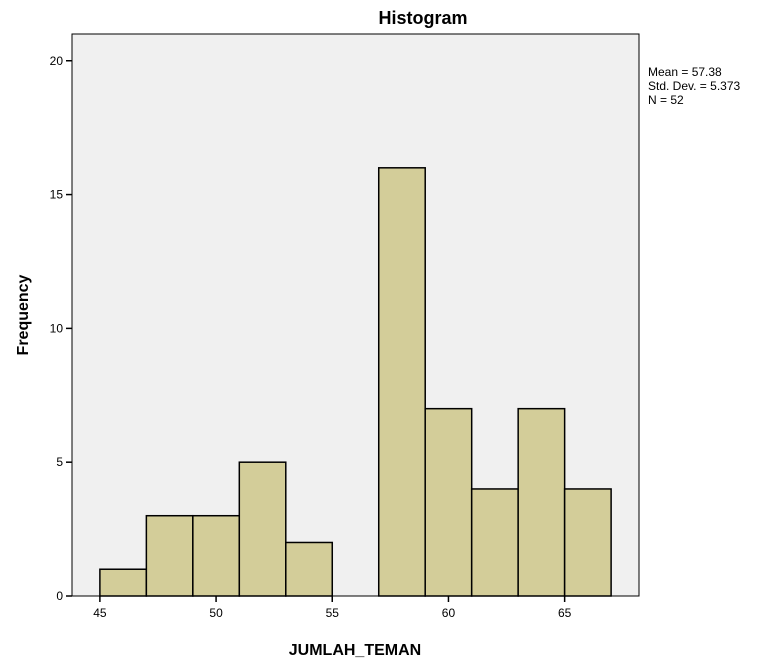 This screenshot has height=666, width=767. What do you see at coordinates (216, 613) in the screenshot?
I see `x-tick-label-1: 50` at bounding box center [216, 613].